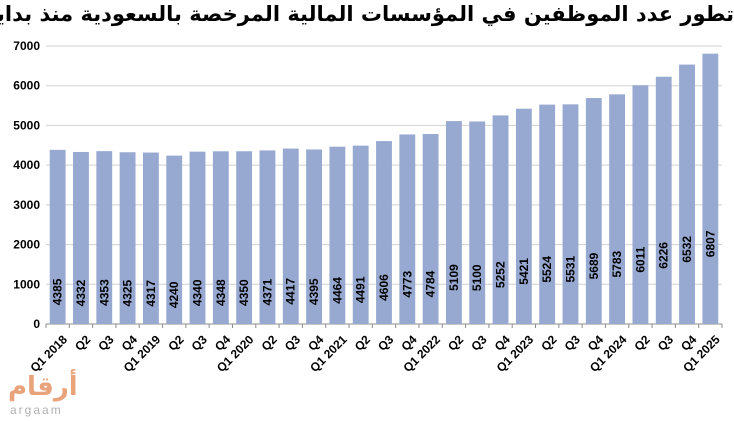 The width and height of the screenshot is (734, 421). Describe the element at coordinates (664, 255) in the screenshot. I see `bar-data-label: 6226` at that location.